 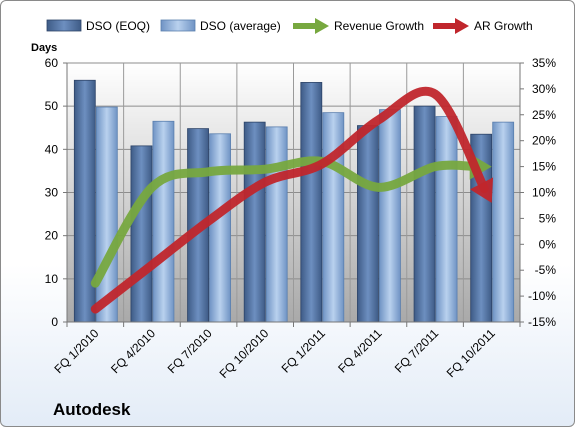 I want to click on y2-tick-label: -15%, so click(x=542, y=322).